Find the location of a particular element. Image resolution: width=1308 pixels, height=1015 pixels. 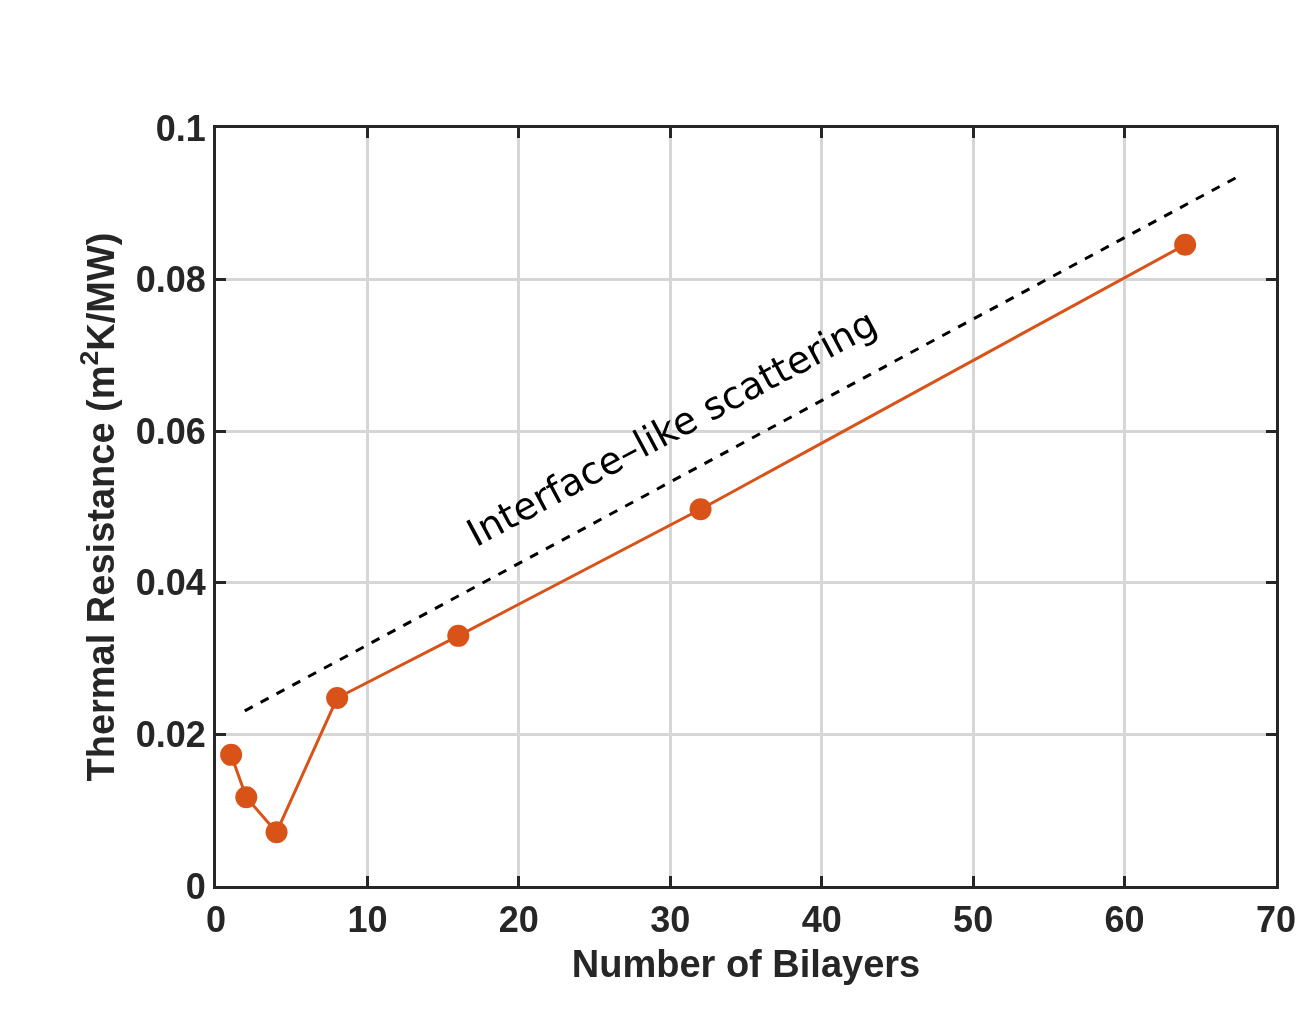

y-tick-label: 0.02 is located at coordinates (170, 734).